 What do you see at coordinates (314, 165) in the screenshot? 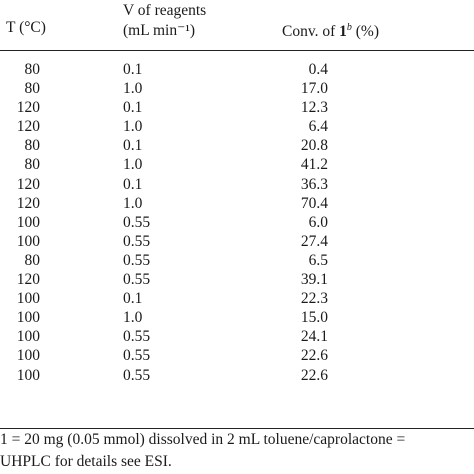
I see `cell-conversion: 41.2` at bounding box center [314, 165].